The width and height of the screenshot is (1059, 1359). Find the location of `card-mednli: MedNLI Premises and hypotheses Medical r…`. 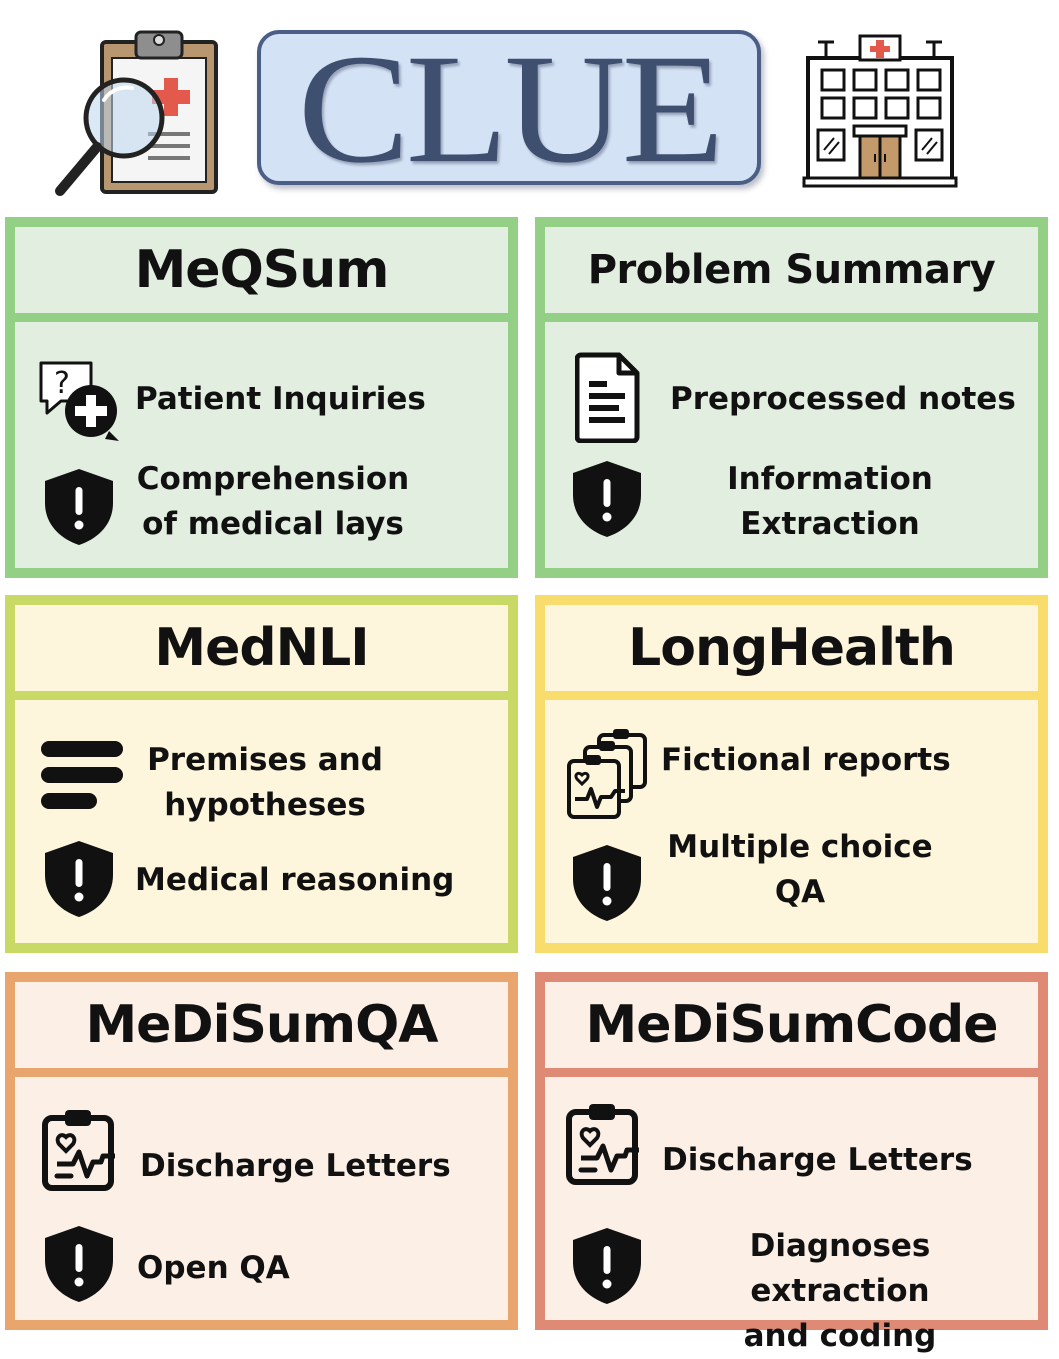

card-mednli: MedNLI Premises and hypotheses Medical r… is located at coordinates (261, 774).